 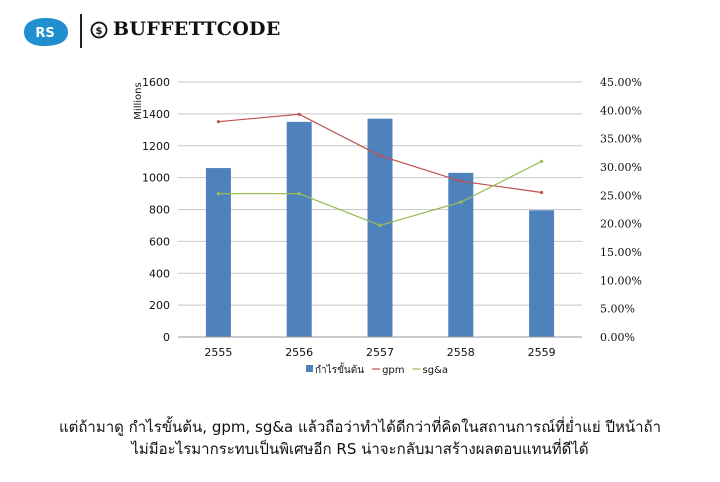 What do you see at coordinates (299, 352) in the screenshot?
I see `x-tick-label: 2556` at bounding box center [299, 352].